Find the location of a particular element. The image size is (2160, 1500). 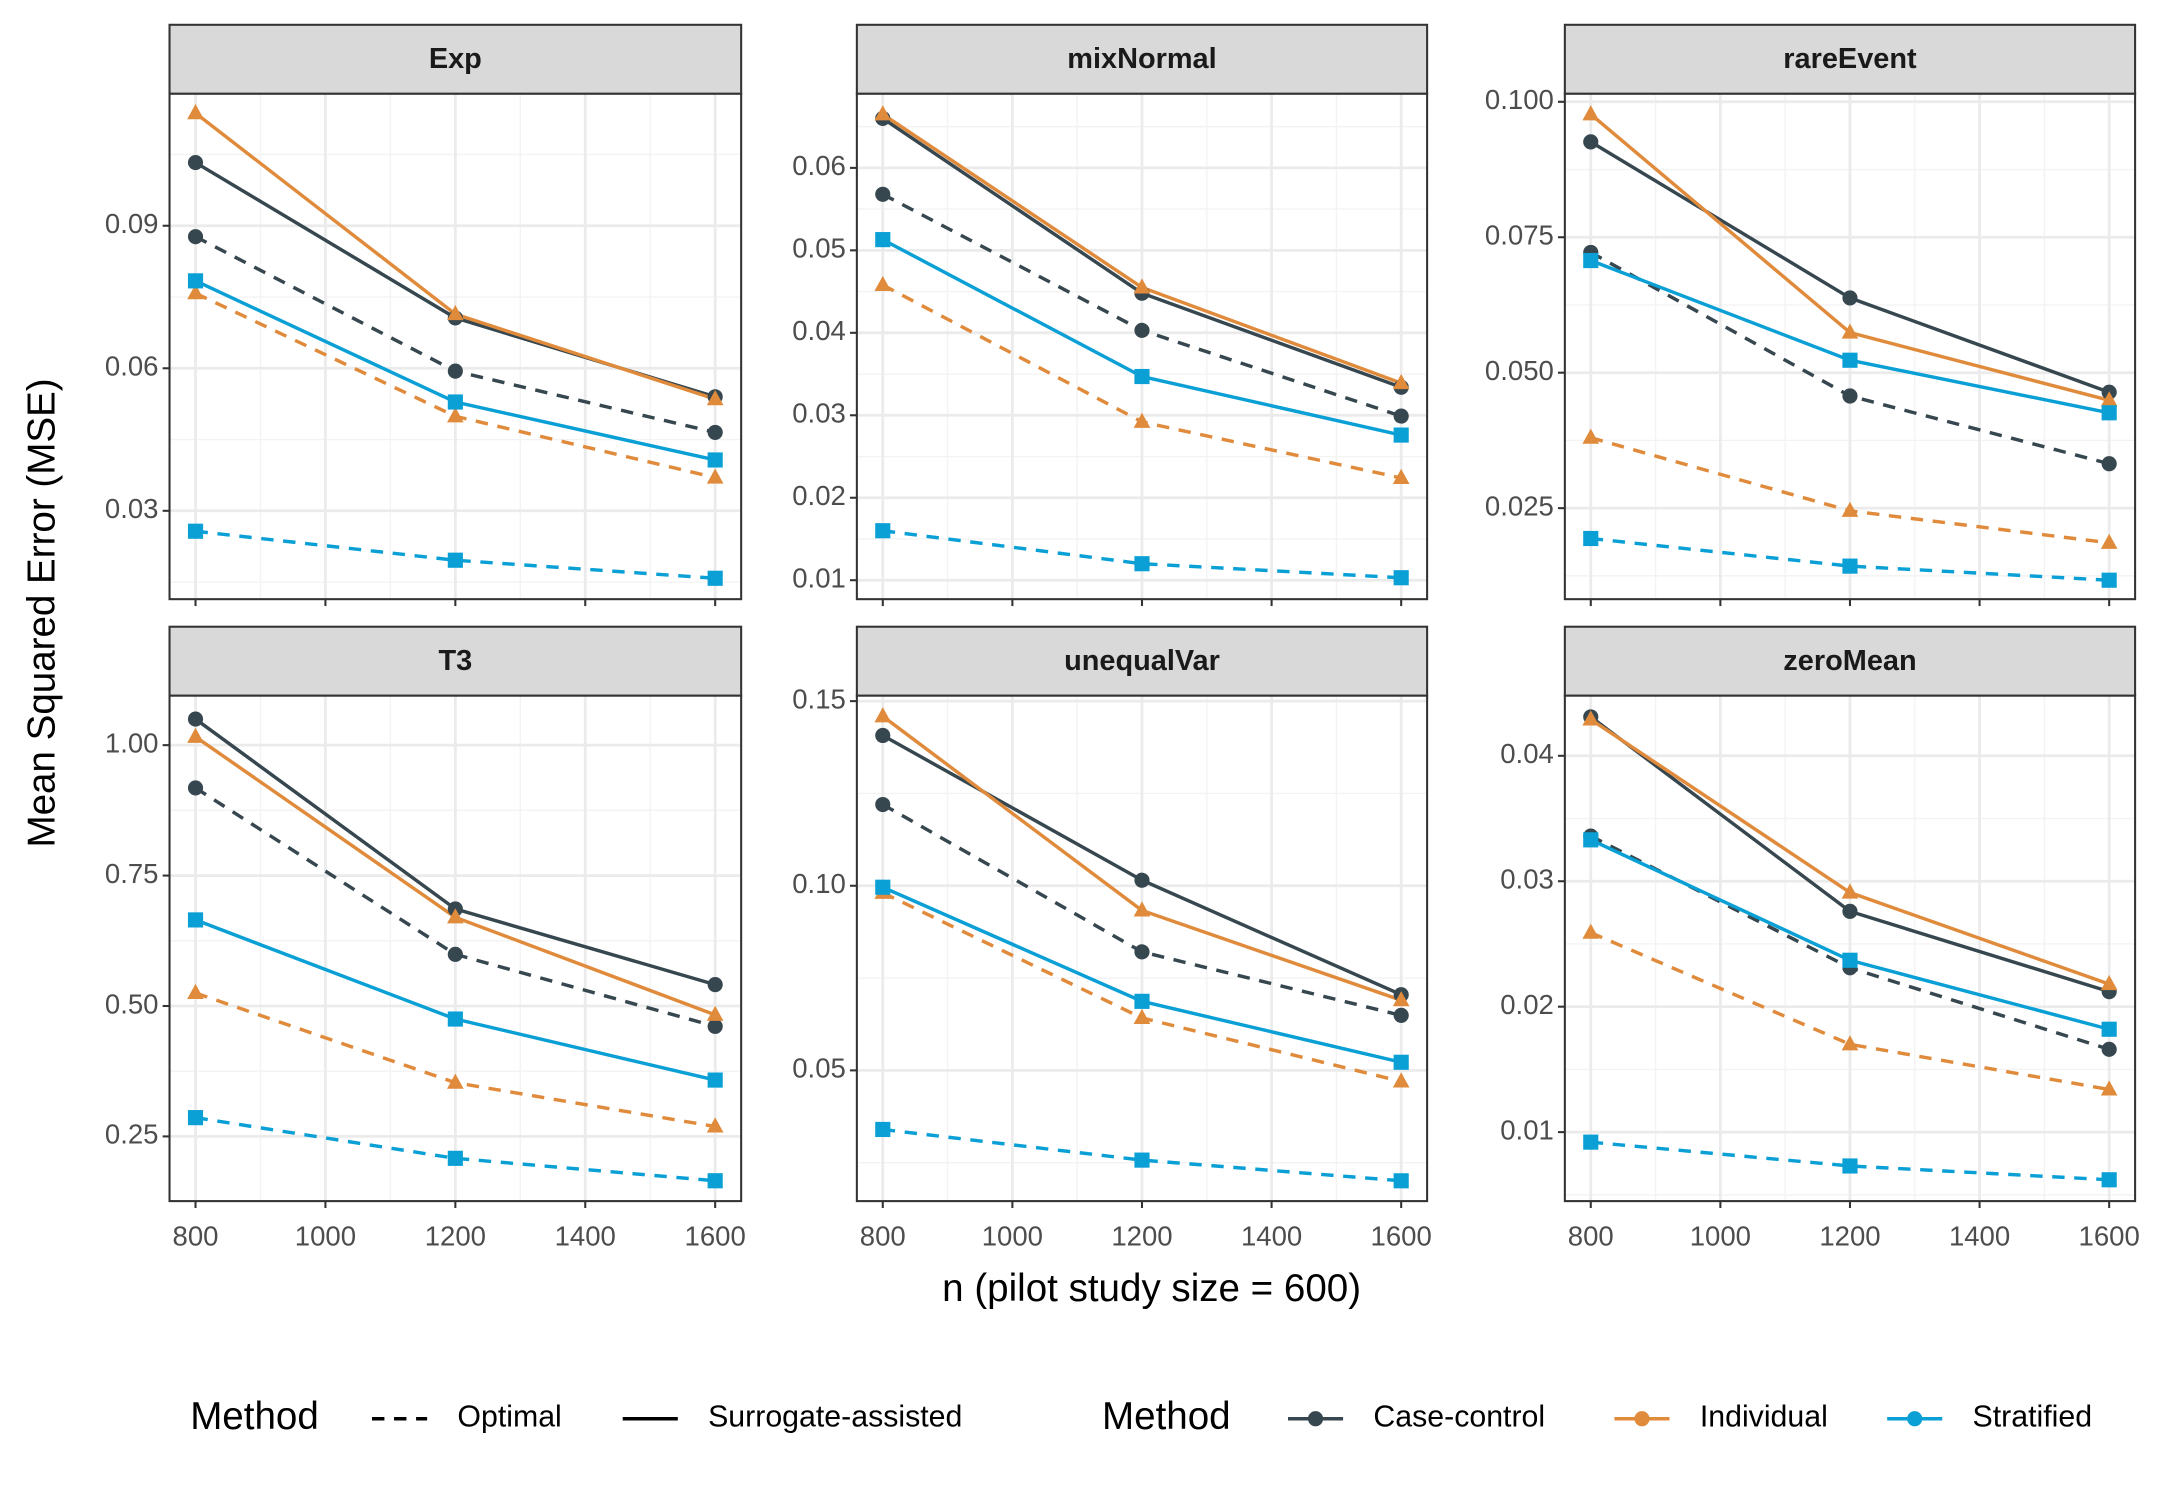

y-tick-label: 0.050 is located at coordinates (1519, 370).